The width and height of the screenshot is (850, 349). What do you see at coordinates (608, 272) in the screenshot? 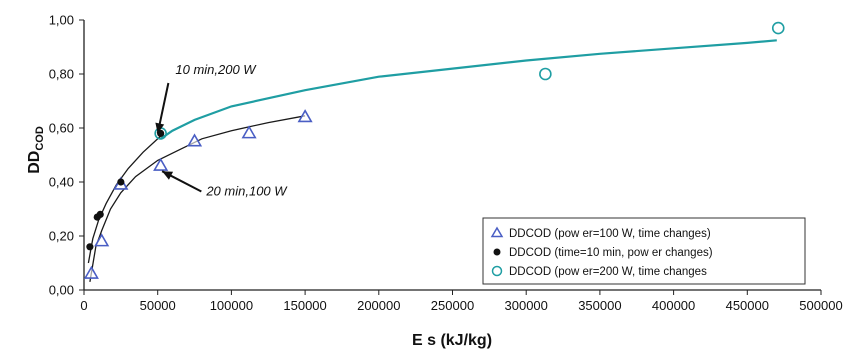
I see `legend-label: DDCOD (pow er=200 W, time changes` at bounding box center [608, 272].